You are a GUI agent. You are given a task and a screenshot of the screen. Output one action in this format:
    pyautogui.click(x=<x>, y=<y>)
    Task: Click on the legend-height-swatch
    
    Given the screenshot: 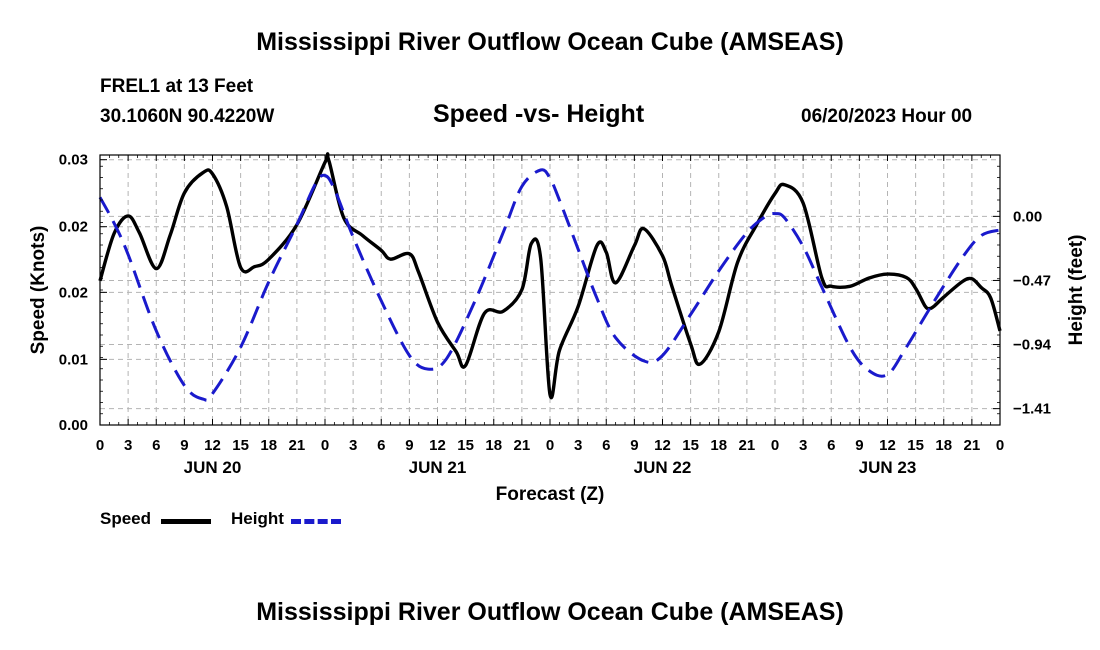 What is the action you would take?
    pyautogui.click(x=316, y=521)
    